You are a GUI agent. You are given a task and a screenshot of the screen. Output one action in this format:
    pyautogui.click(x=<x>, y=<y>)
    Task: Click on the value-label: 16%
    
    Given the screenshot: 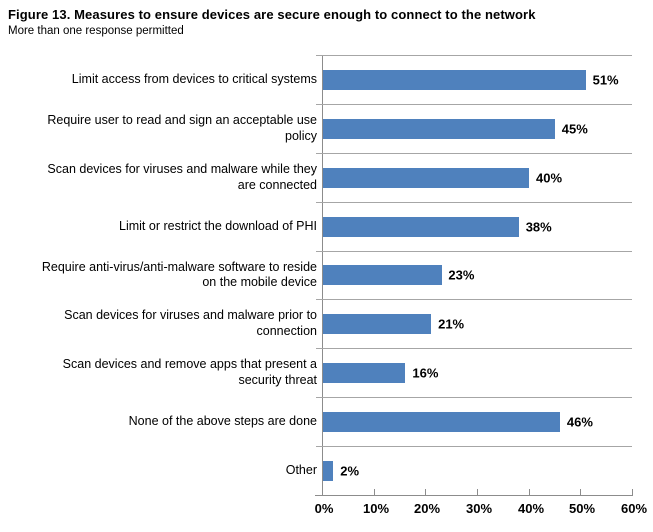 What is the action you would take?
    pyautogui.click(x=425, y=372)
    